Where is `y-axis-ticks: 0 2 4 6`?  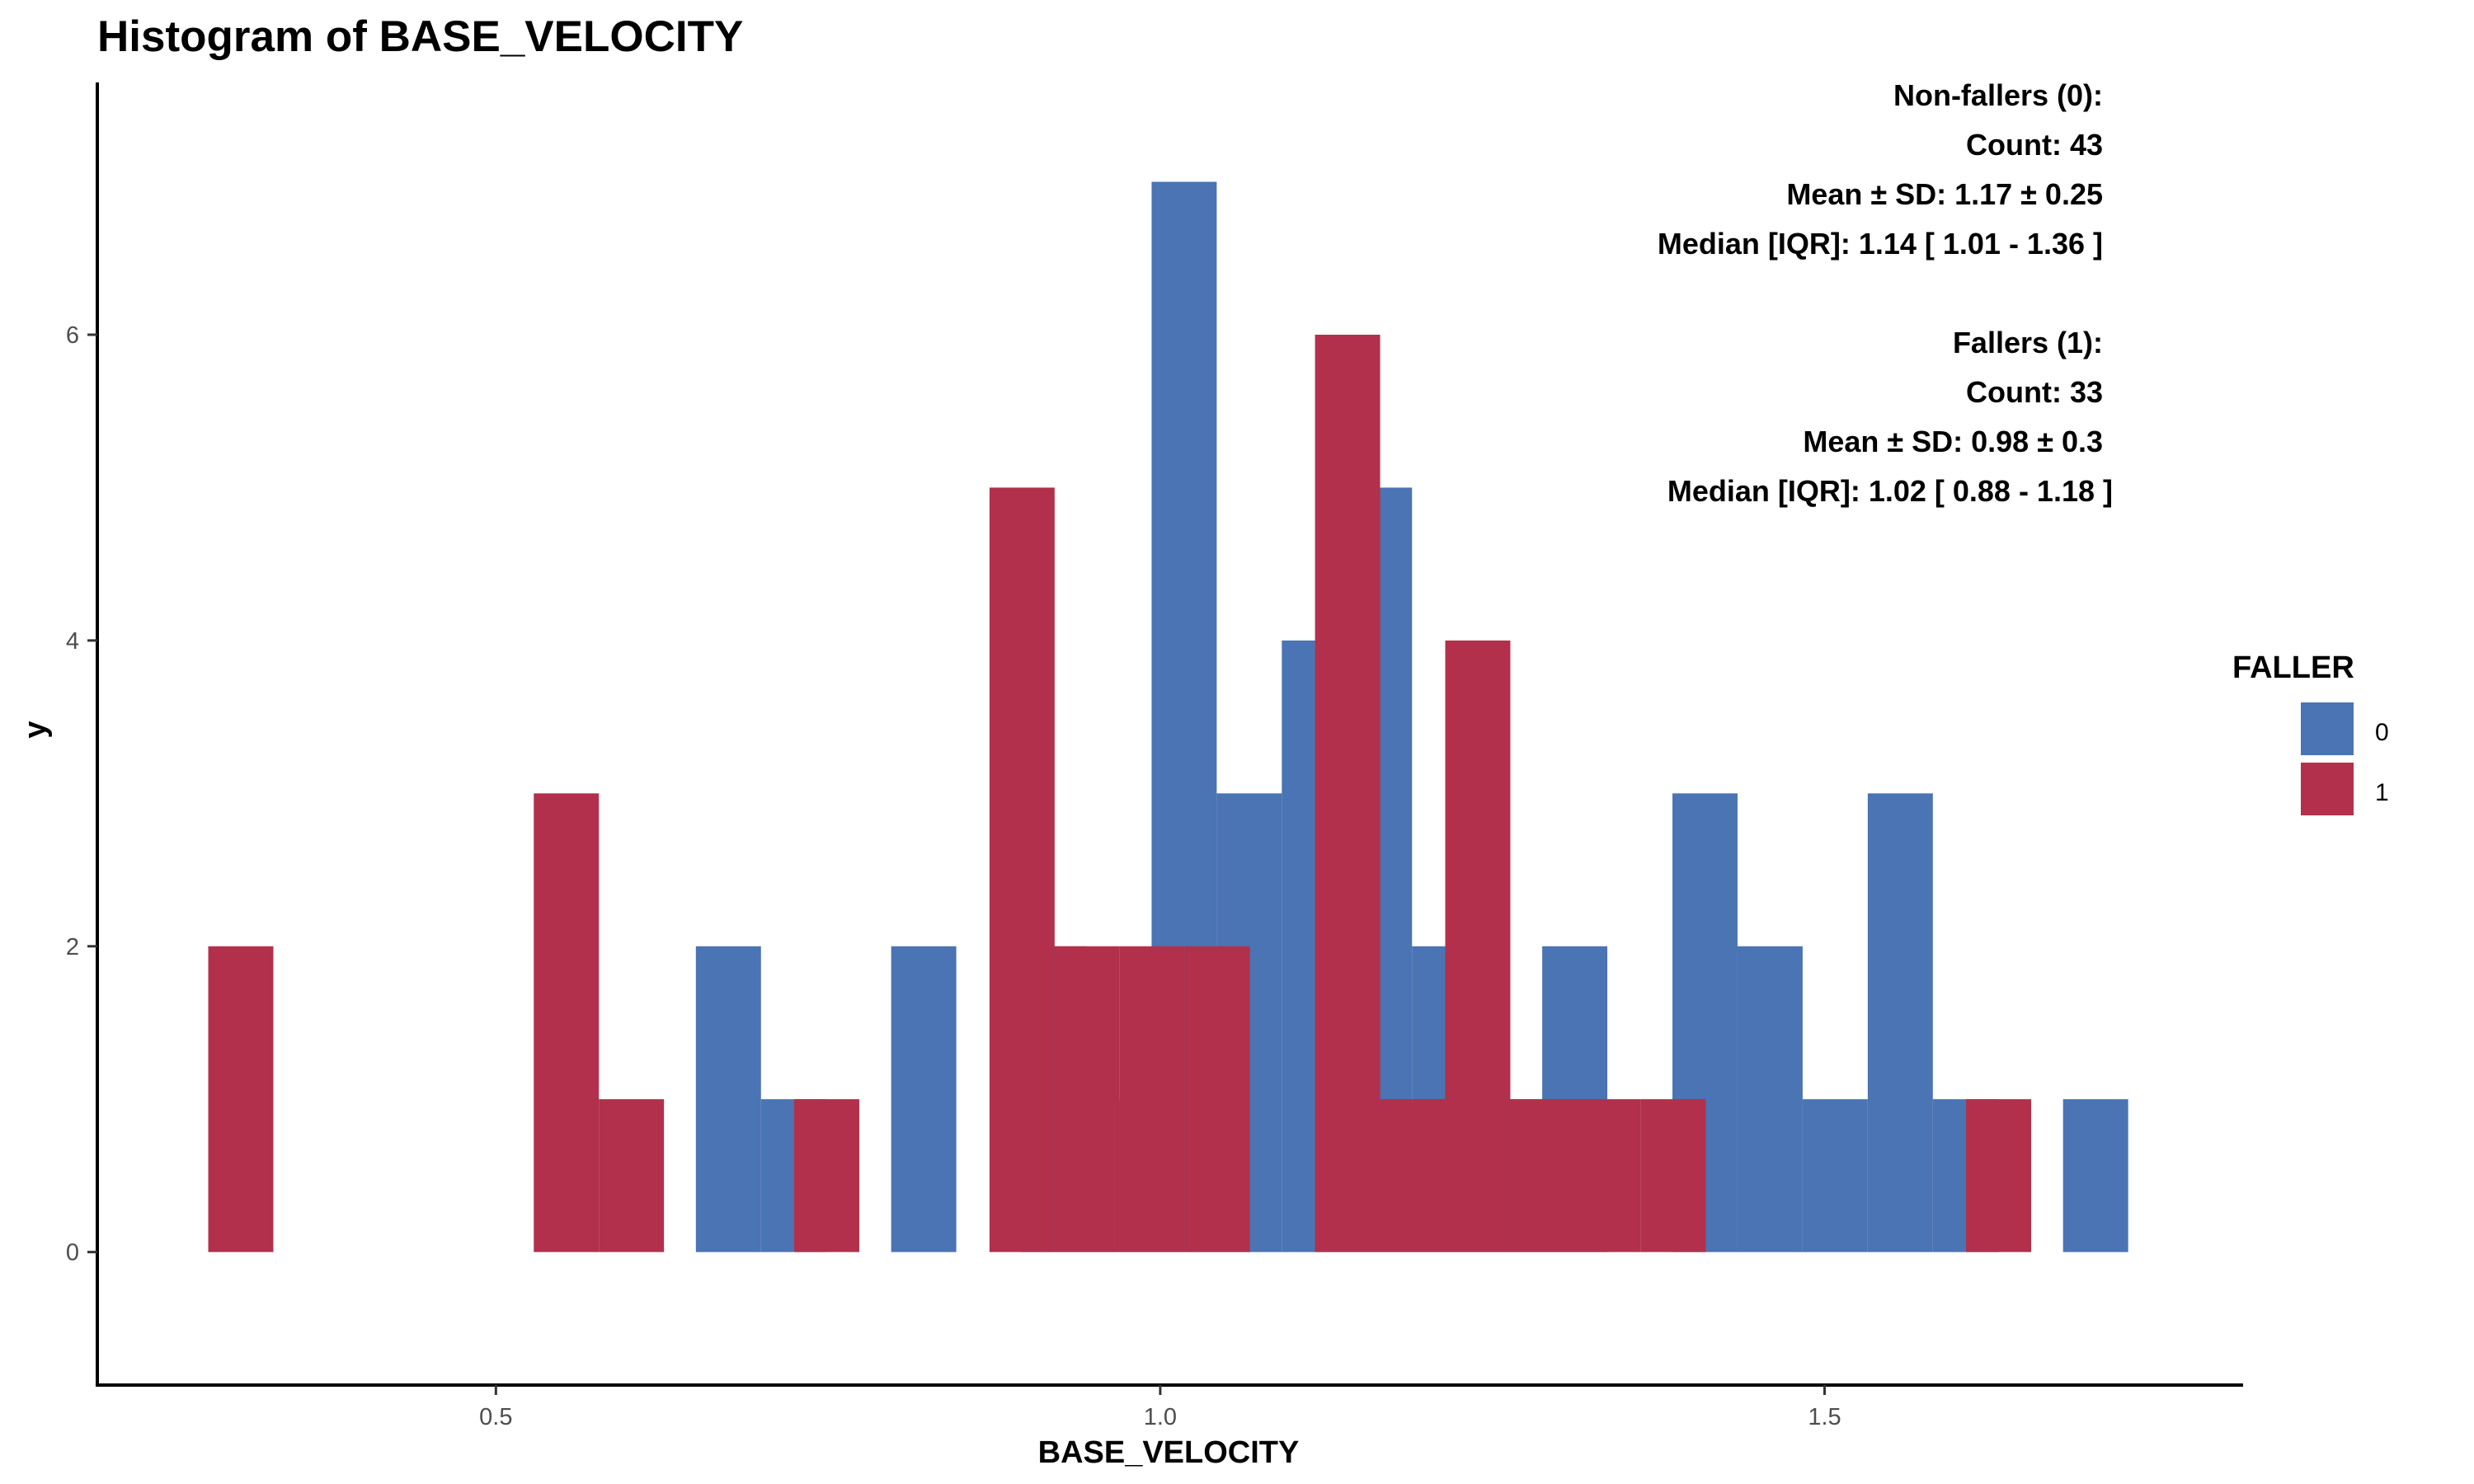 y-axis-ticks: 0 2 4 6 is located at coordinates (81, 794).